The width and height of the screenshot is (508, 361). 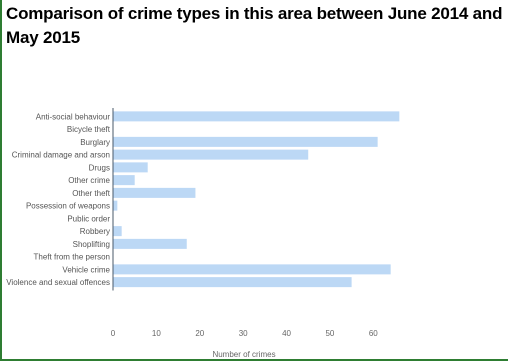 What do you see at coordinates (115, 205) in the screenshot?
I see `bar-possession-of-weapons` at bounding box center [115, 205].